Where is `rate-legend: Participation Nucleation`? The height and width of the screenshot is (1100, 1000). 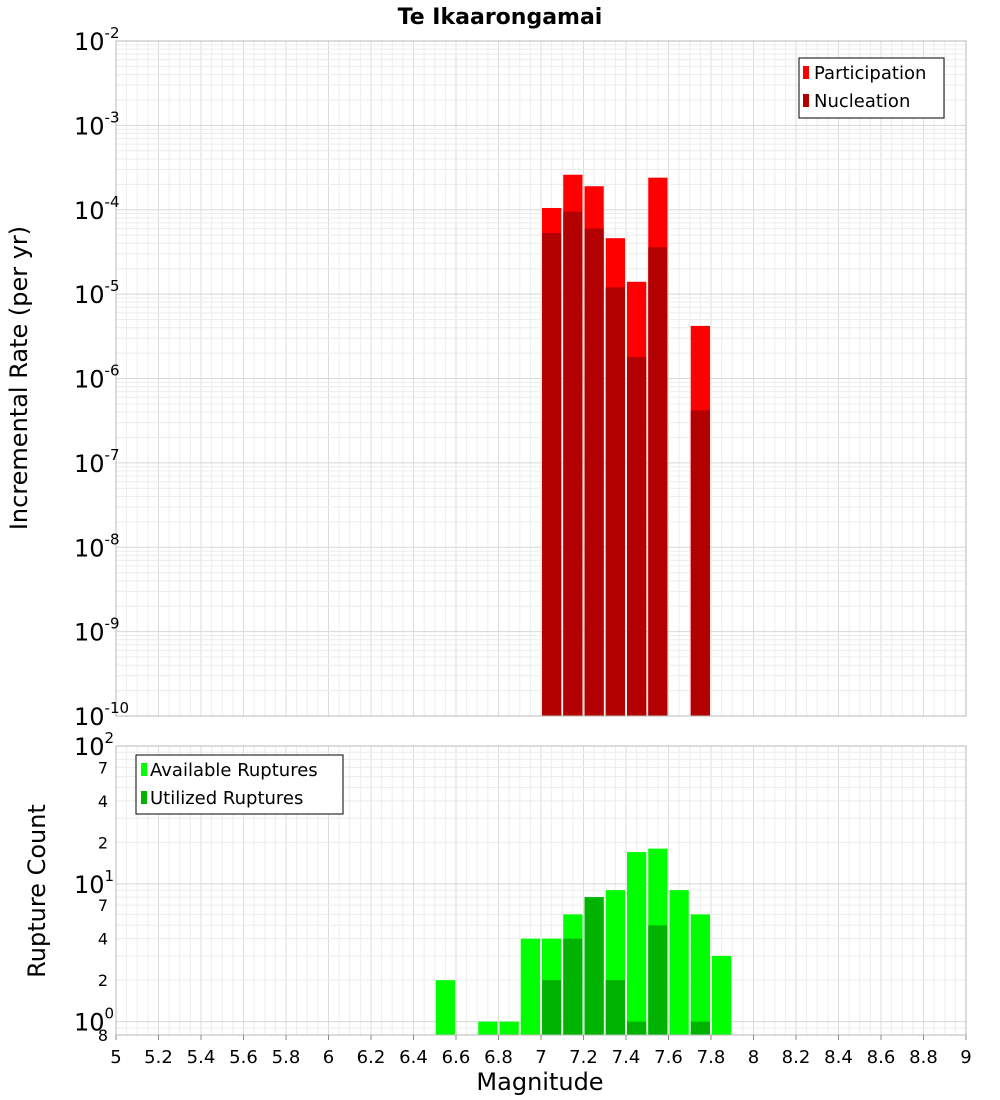
rate-legend: Participation Nucleation is located at coordinates (871, 88).